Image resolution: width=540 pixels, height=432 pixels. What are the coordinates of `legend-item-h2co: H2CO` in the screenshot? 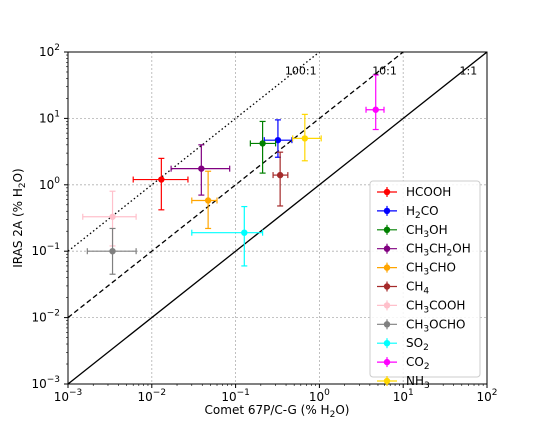 It's located at (408, 212).